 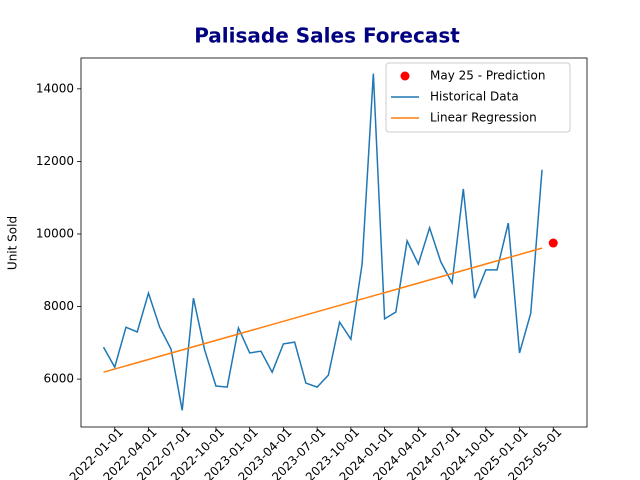 What do you see at coordinates (553, 243) in the screenshot?
I see `scatter-point` at bounding box center [553, 243].